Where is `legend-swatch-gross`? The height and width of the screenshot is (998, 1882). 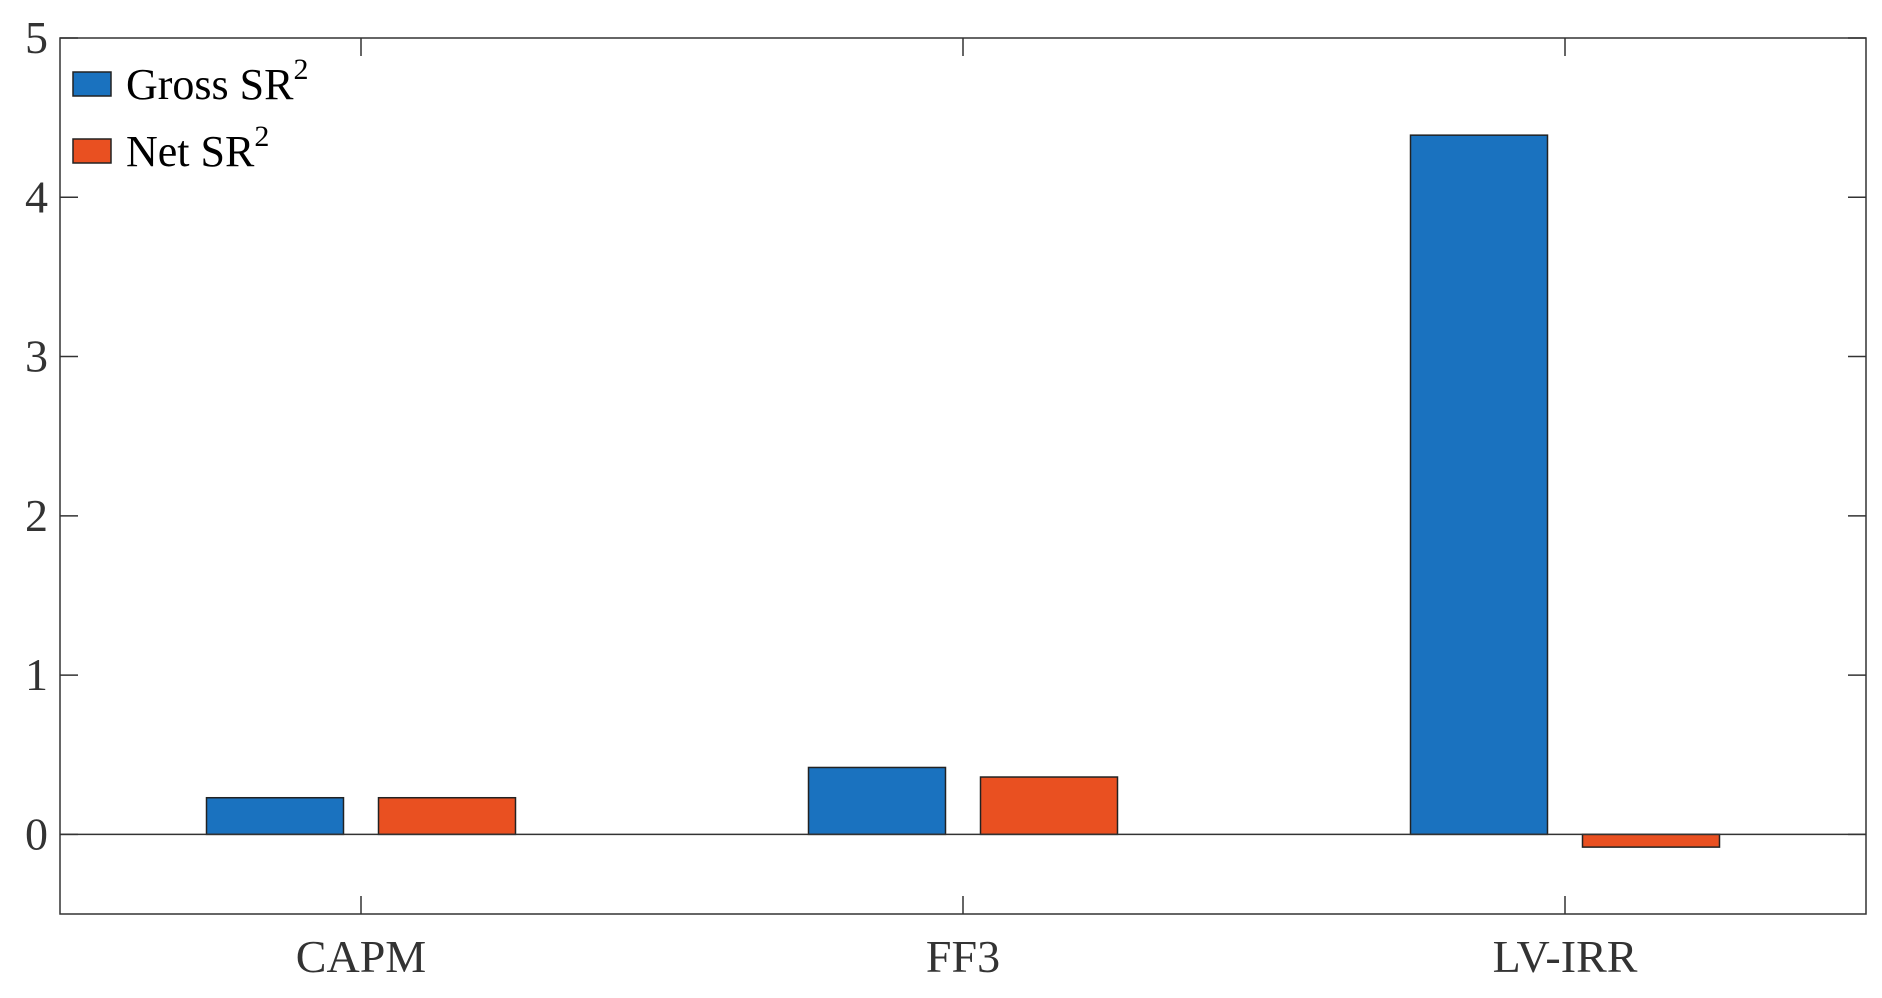
legend-swatch-gross is located at coordinates (92, 84).